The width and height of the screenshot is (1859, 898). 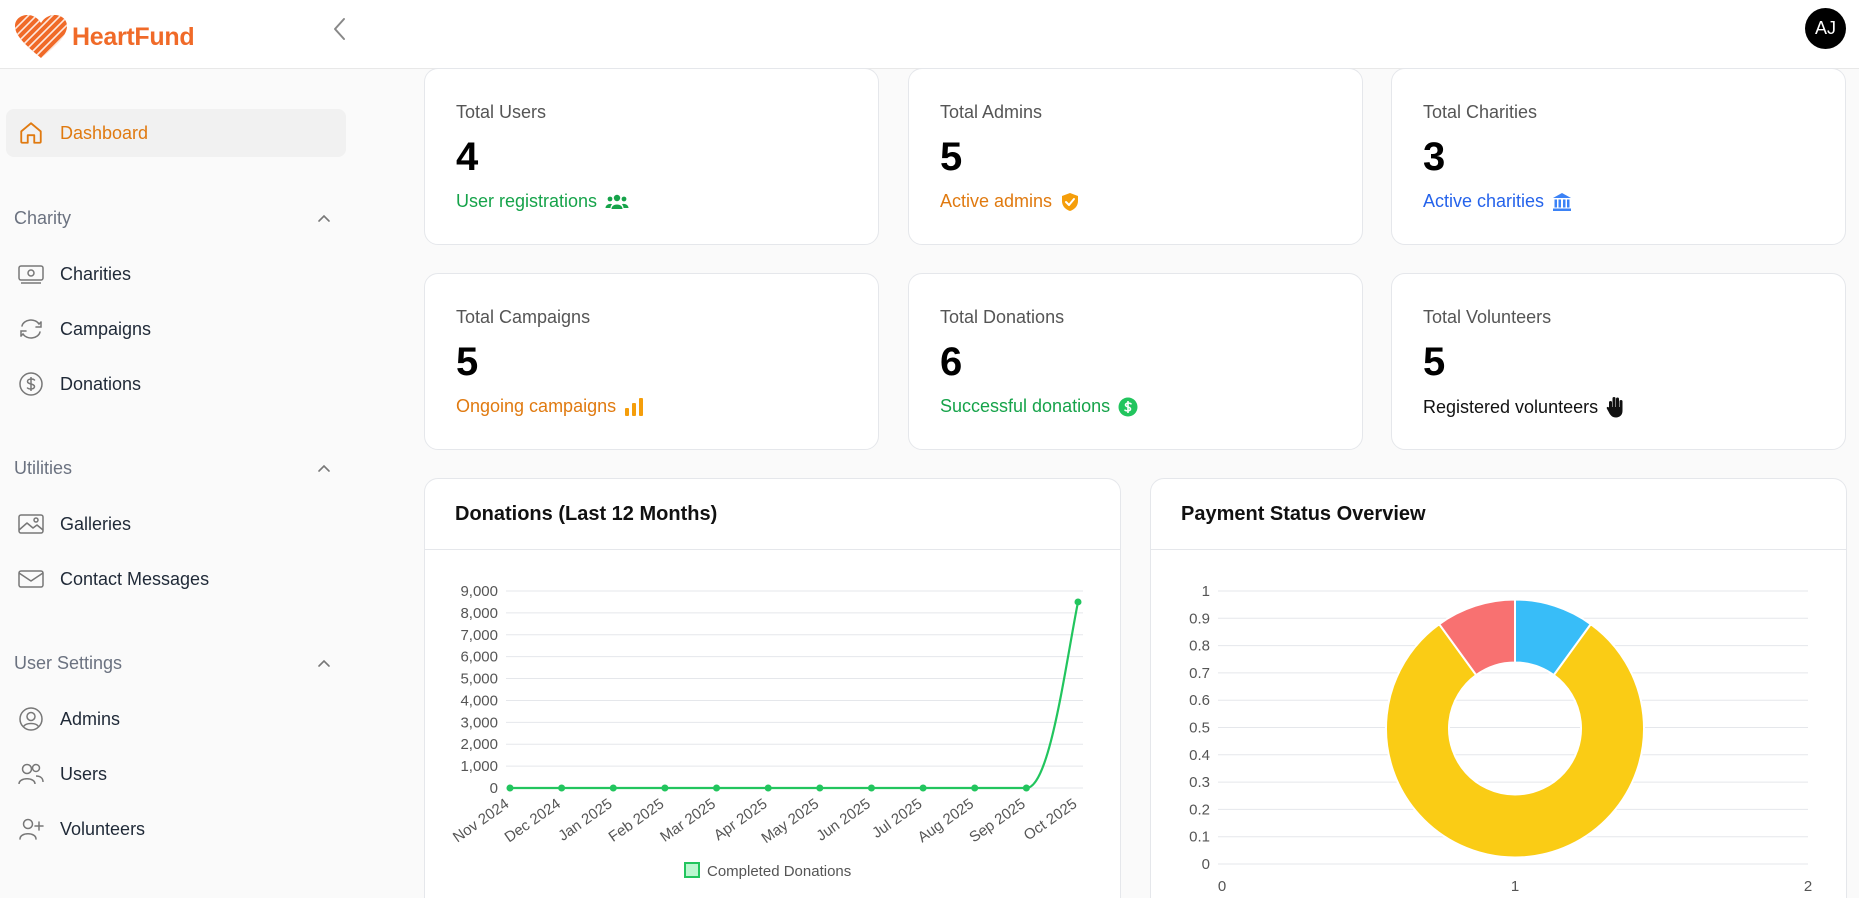 What do you see at coordinates (1135, 361) in the screenshot?
I see `stat-card-donations: Total Donations 6 Successful donations` at bounding box center [1135, 361].